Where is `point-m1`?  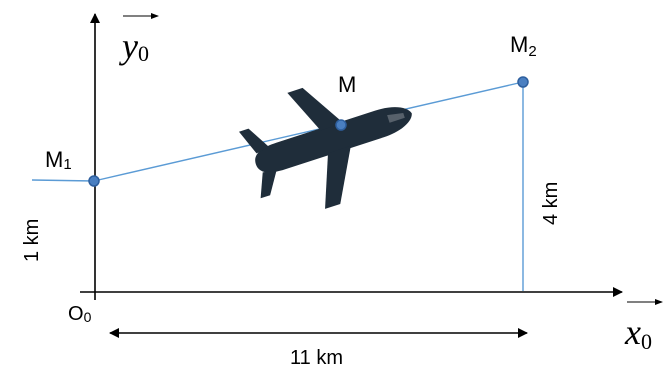
point-m1 is located at coordinates (94, 181).